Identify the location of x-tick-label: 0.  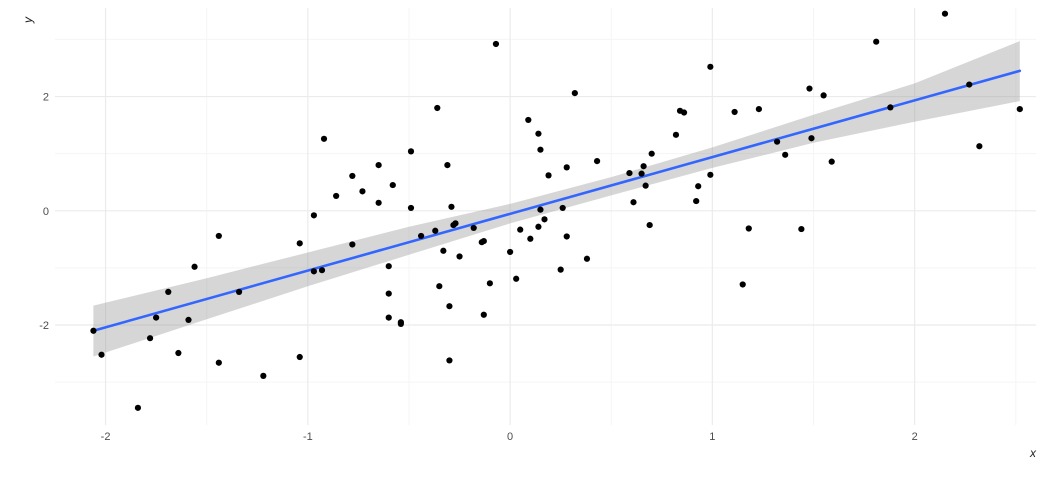
(510, 437).